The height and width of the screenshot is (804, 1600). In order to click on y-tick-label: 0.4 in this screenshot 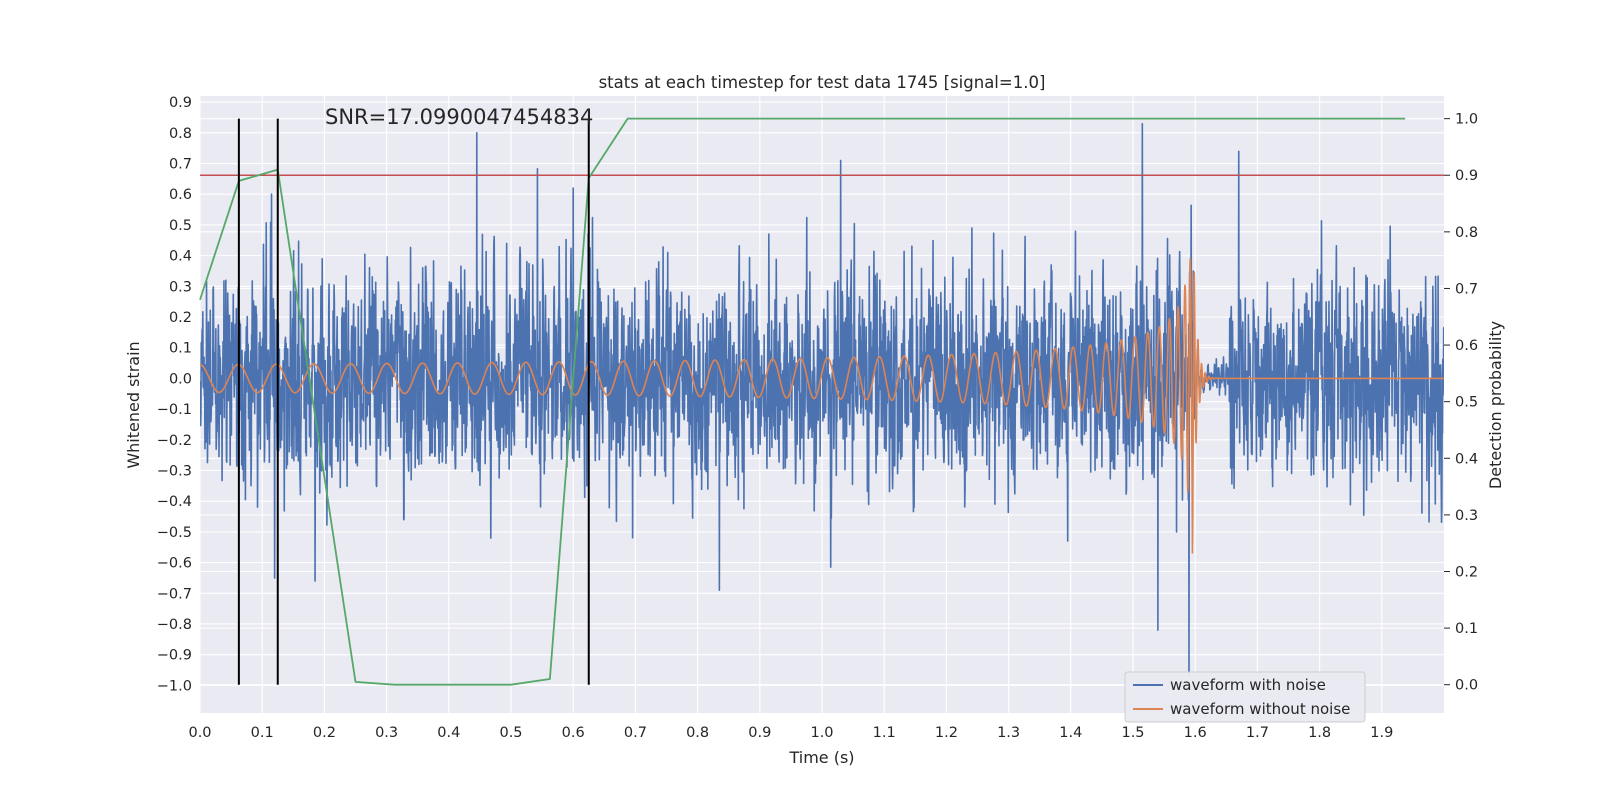, I will do `click(180, 257)`.